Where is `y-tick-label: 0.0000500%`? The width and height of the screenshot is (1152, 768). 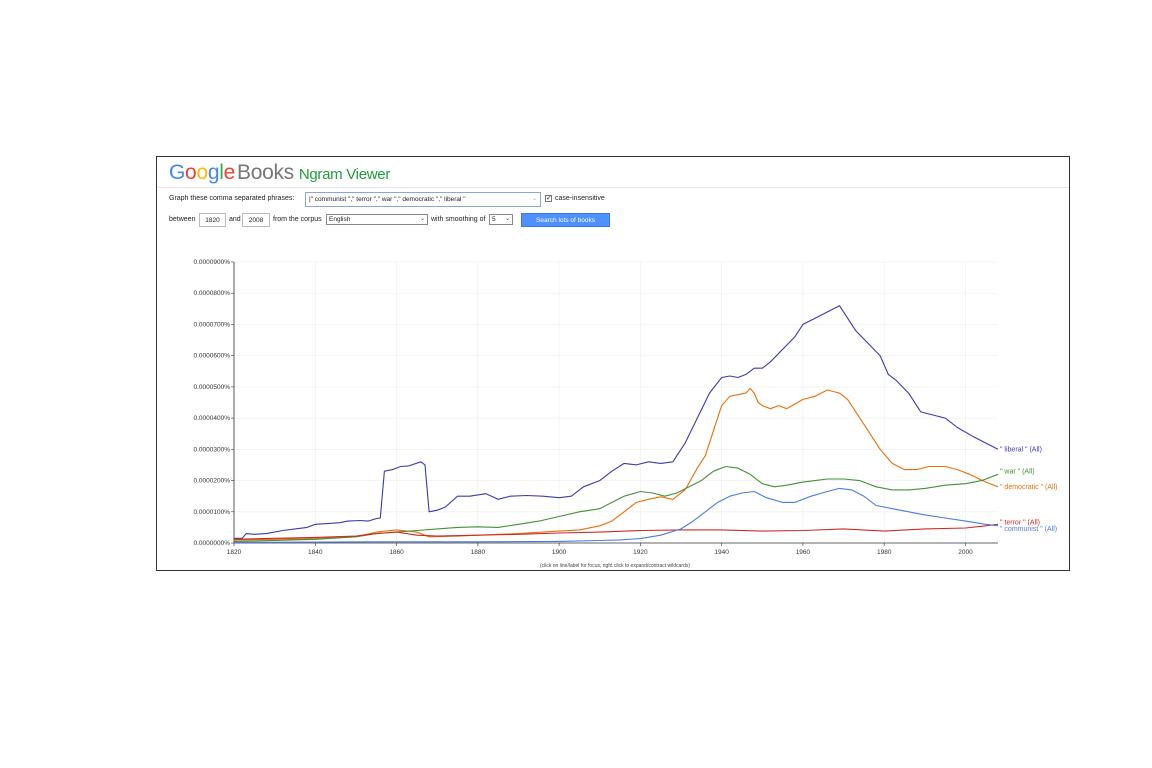
y-tick-label: 0.0000500% is located at coordinates (211, 387).